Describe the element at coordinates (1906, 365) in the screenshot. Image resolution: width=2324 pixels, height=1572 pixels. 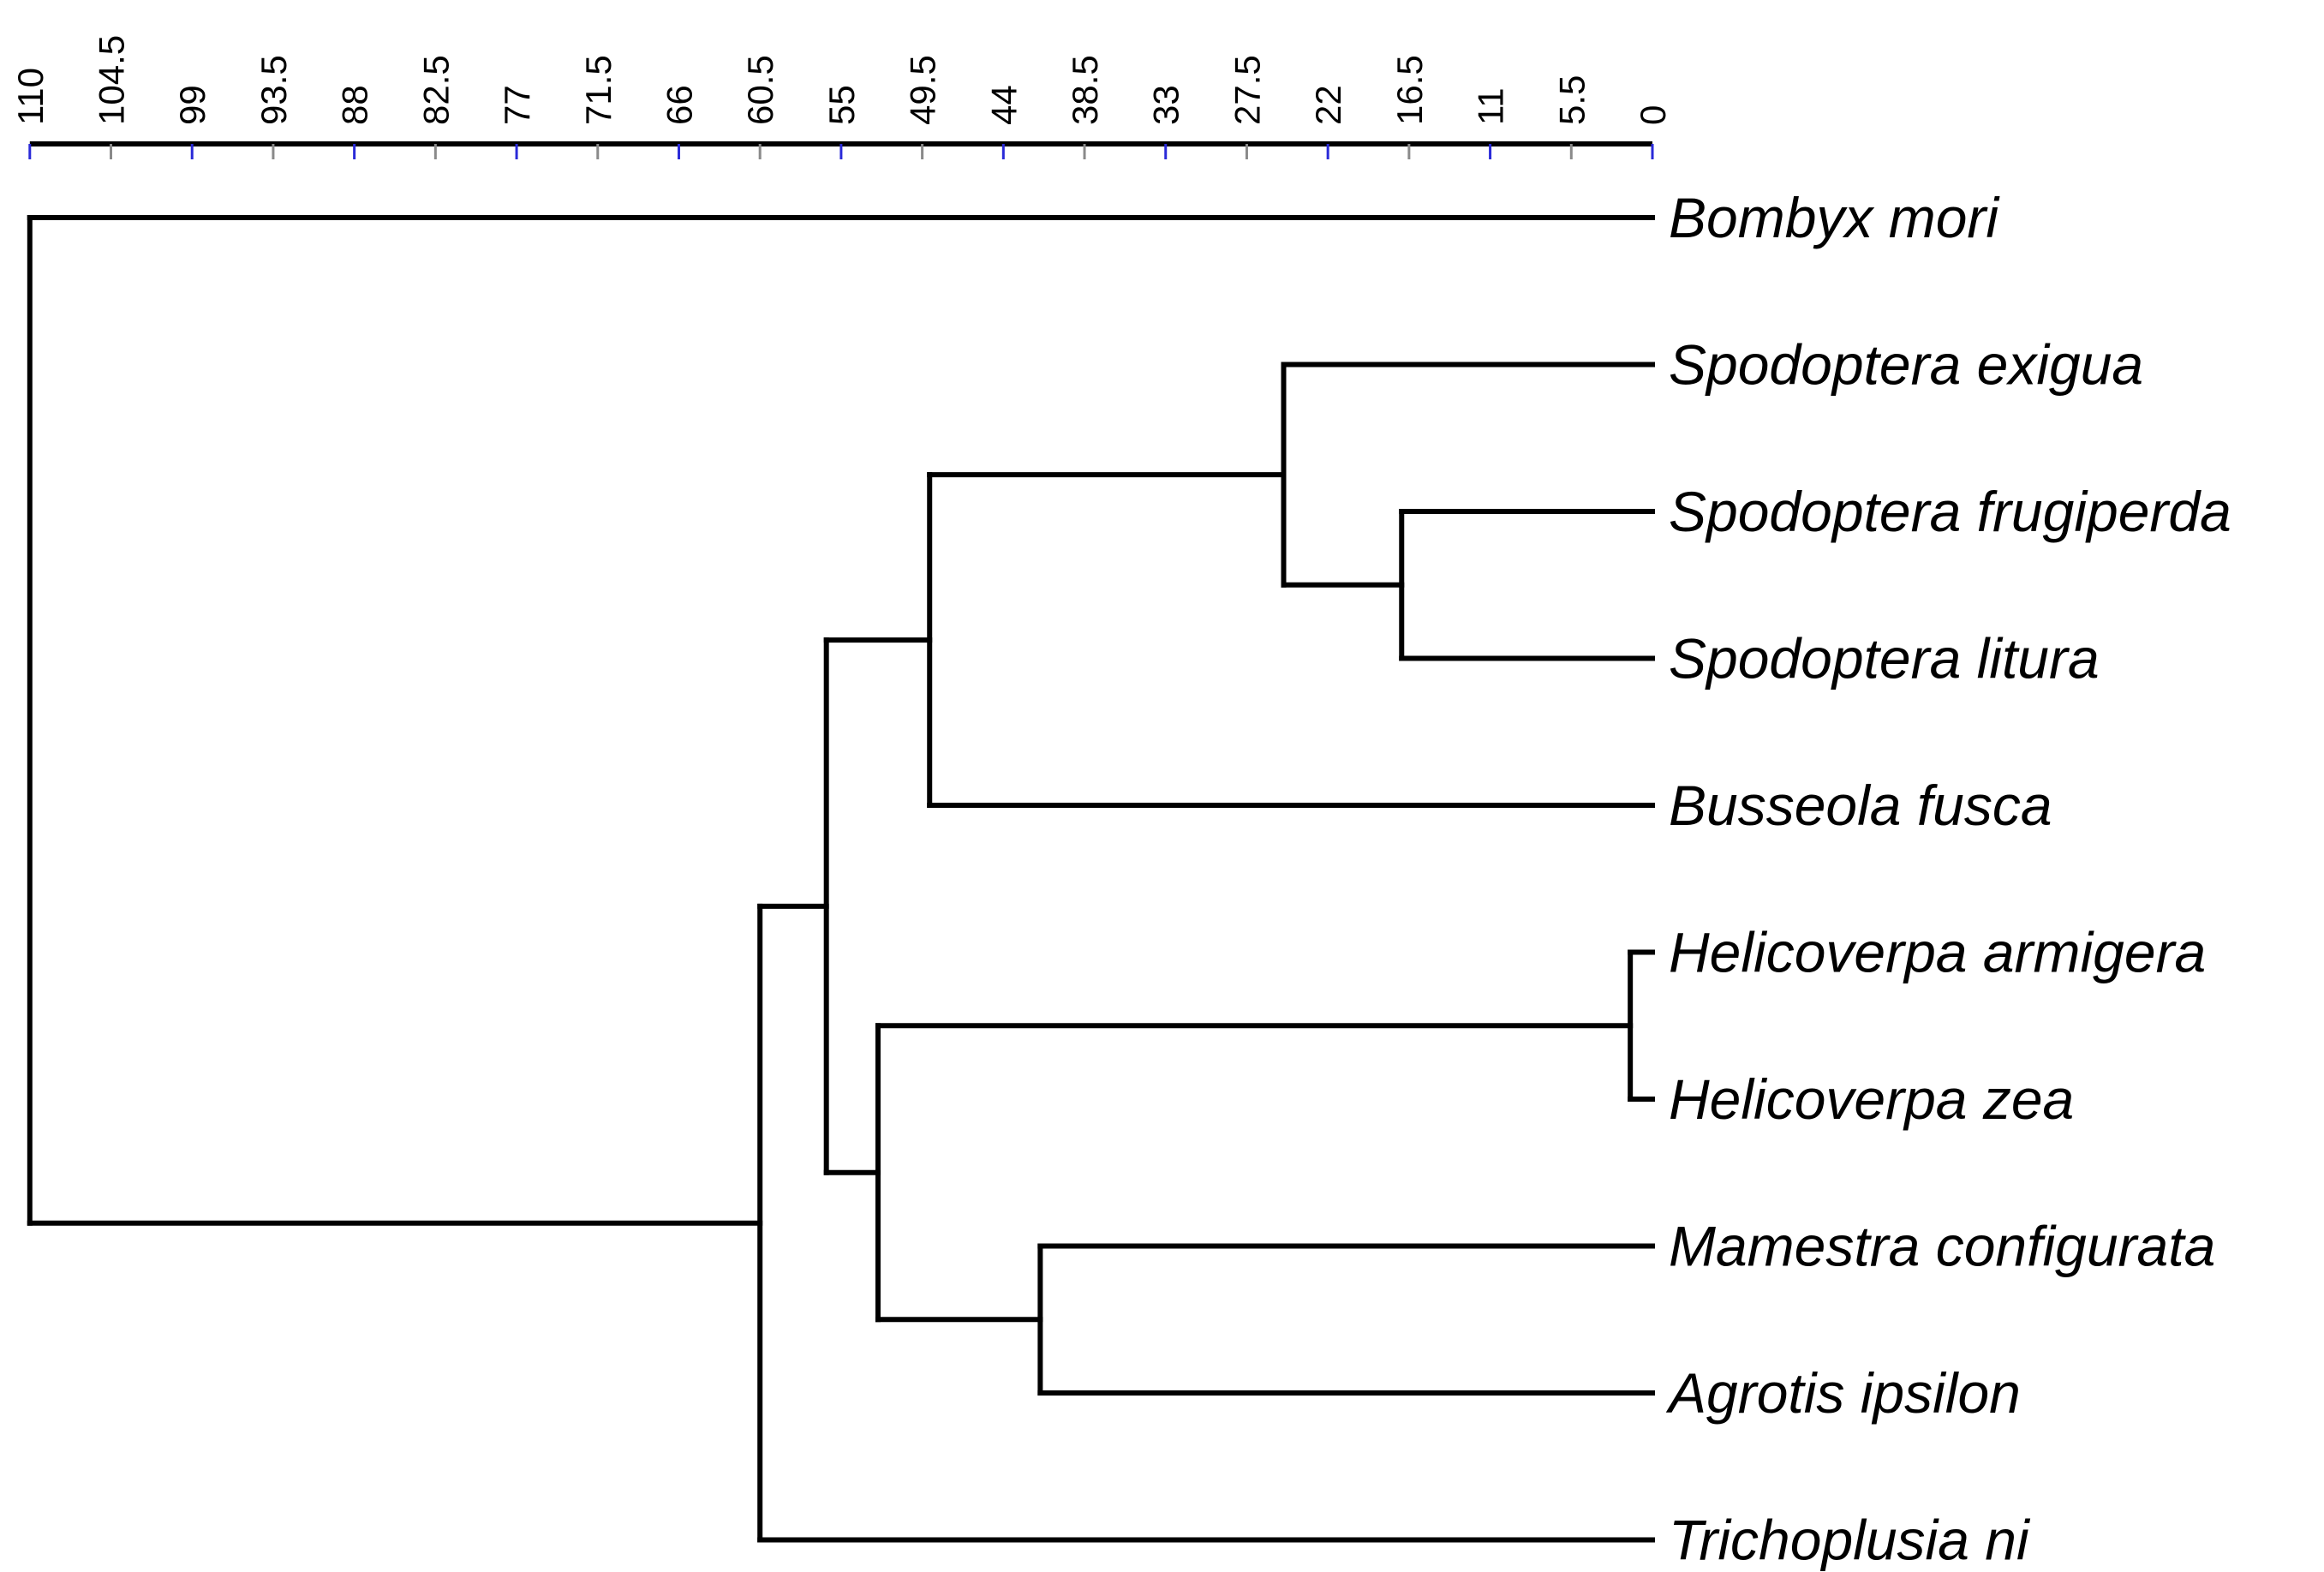
I see `leaf-label: Spodoptera exigua` at that location.